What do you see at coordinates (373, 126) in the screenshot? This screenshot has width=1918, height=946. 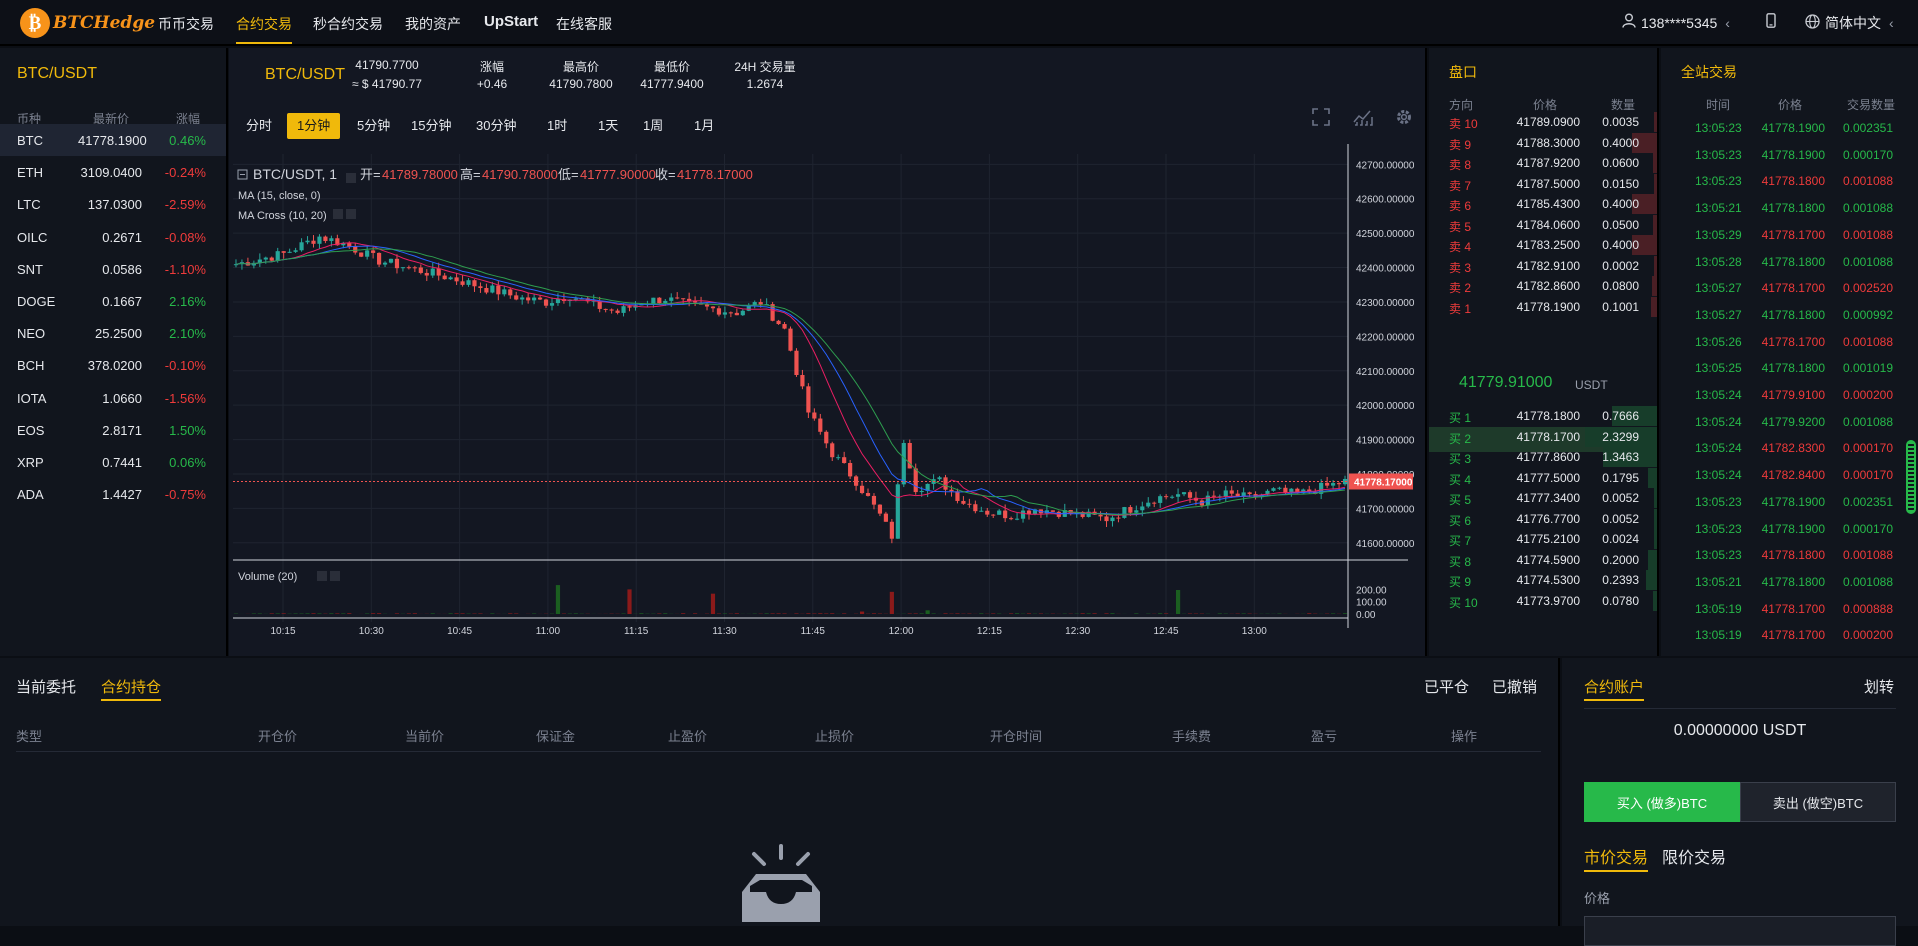 I see `timeframe-2: 5分钟` at bounding box center [373, 126].